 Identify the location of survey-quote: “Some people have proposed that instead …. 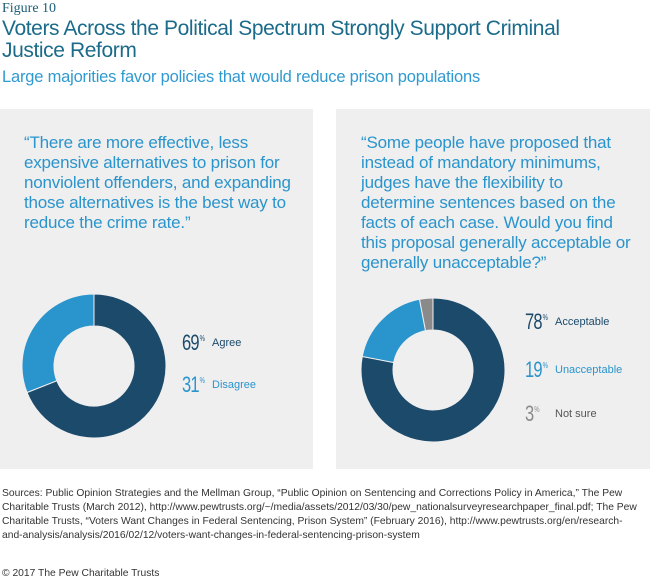
(496, 202).